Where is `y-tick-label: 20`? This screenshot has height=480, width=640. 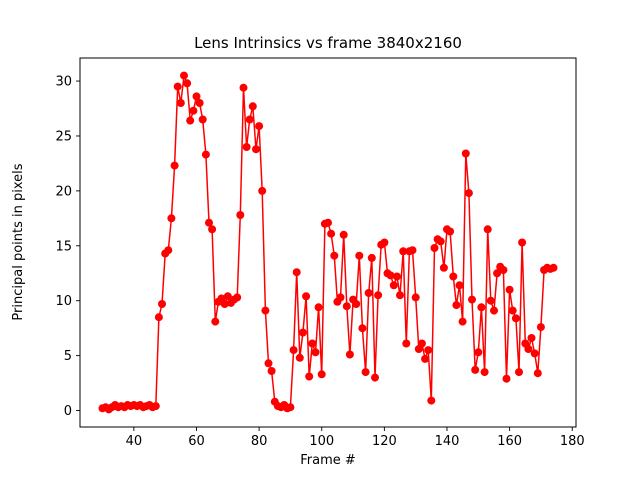 y-tick-label: 20 is located at coordinates (63, 191).